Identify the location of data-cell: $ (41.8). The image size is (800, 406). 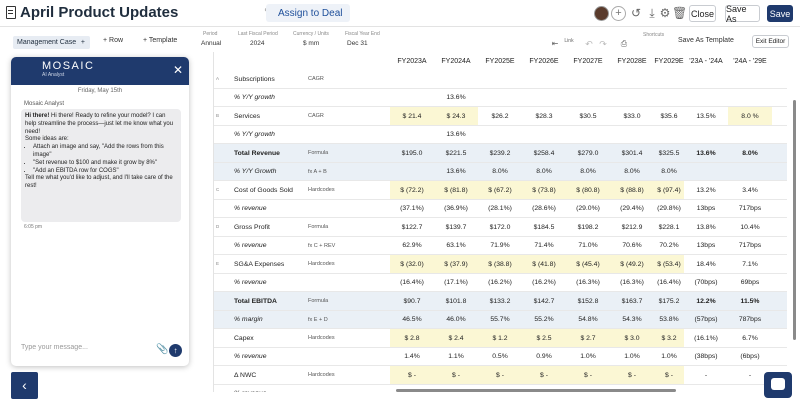
(544, 264).